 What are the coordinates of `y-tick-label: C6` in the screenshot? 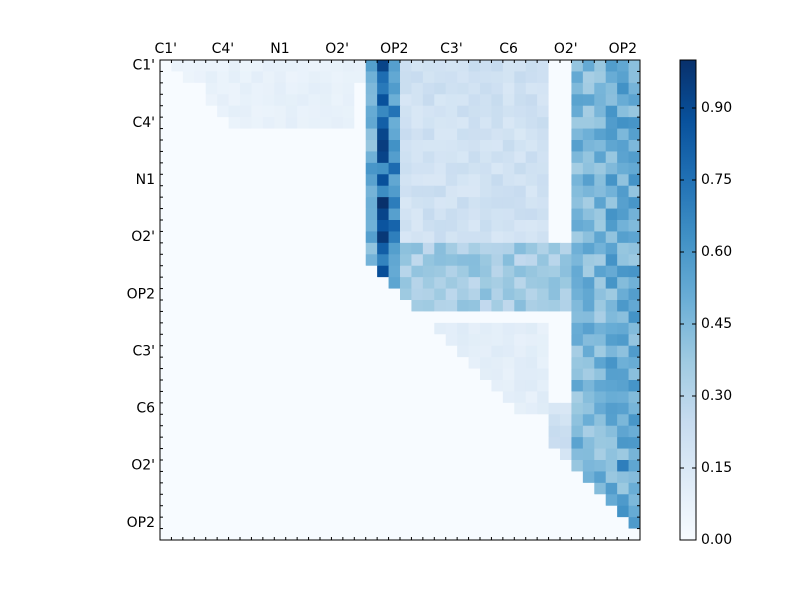 It's located at (145, 409).